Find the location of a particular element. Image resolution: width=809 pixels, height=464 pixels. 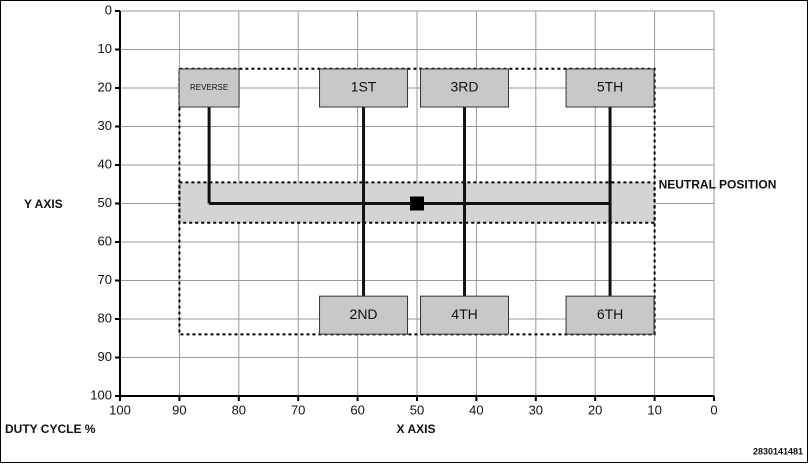

gear-label: 2ND is located at coordinates (364, 314).